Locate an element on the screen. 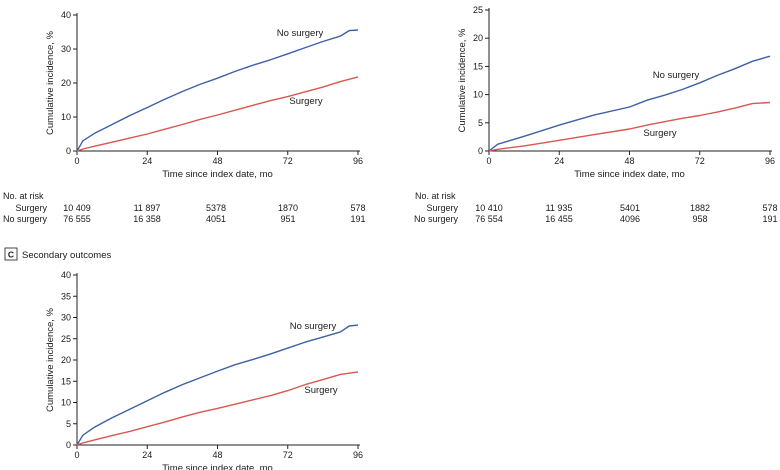 The width and height of the screenshot is (780, 470). panel-badge-letter: C is located at coordinates (11, 255).